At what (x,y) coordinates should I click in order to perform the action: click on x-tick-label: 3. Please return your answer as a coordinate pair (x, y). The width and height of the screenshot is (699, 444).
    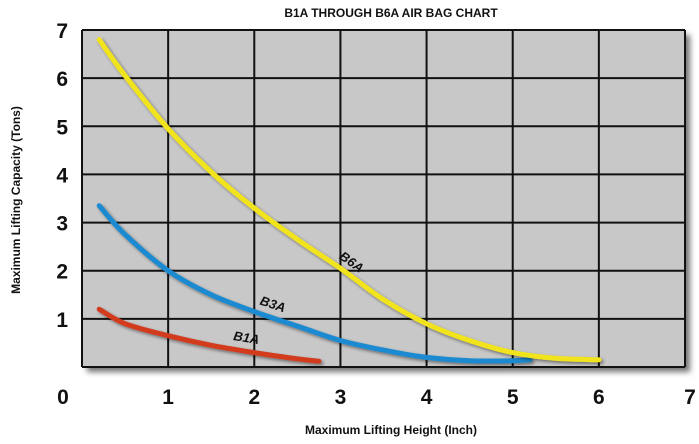
    Looking at the image, I should click on (341, 397).